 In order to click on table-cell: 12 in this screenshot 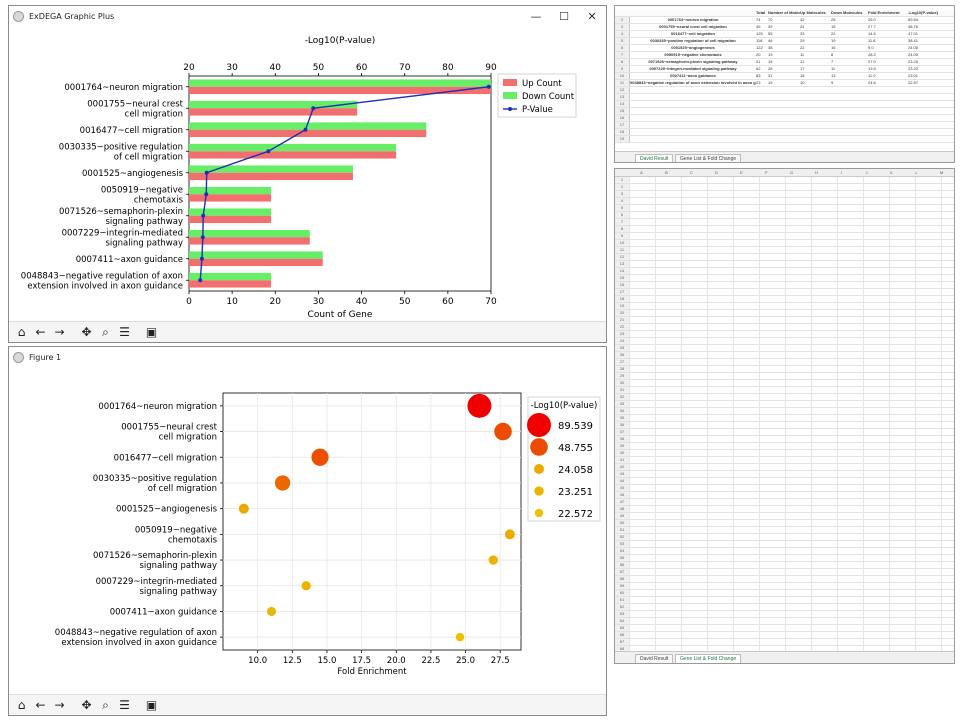, I will do `click(802, 61)`.